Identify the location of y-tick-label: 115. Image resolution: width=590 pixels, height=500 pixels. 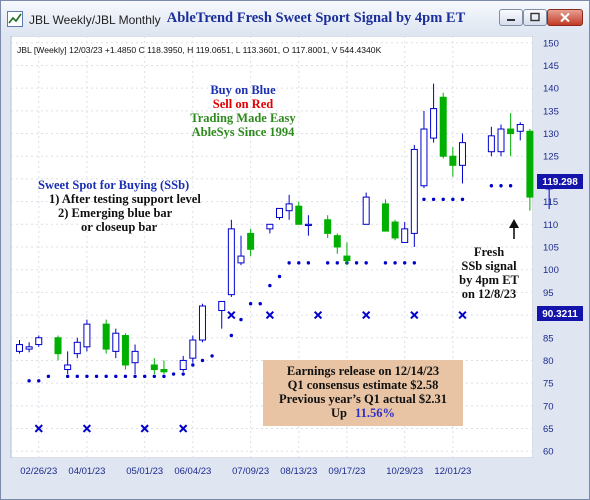
(550, 202).